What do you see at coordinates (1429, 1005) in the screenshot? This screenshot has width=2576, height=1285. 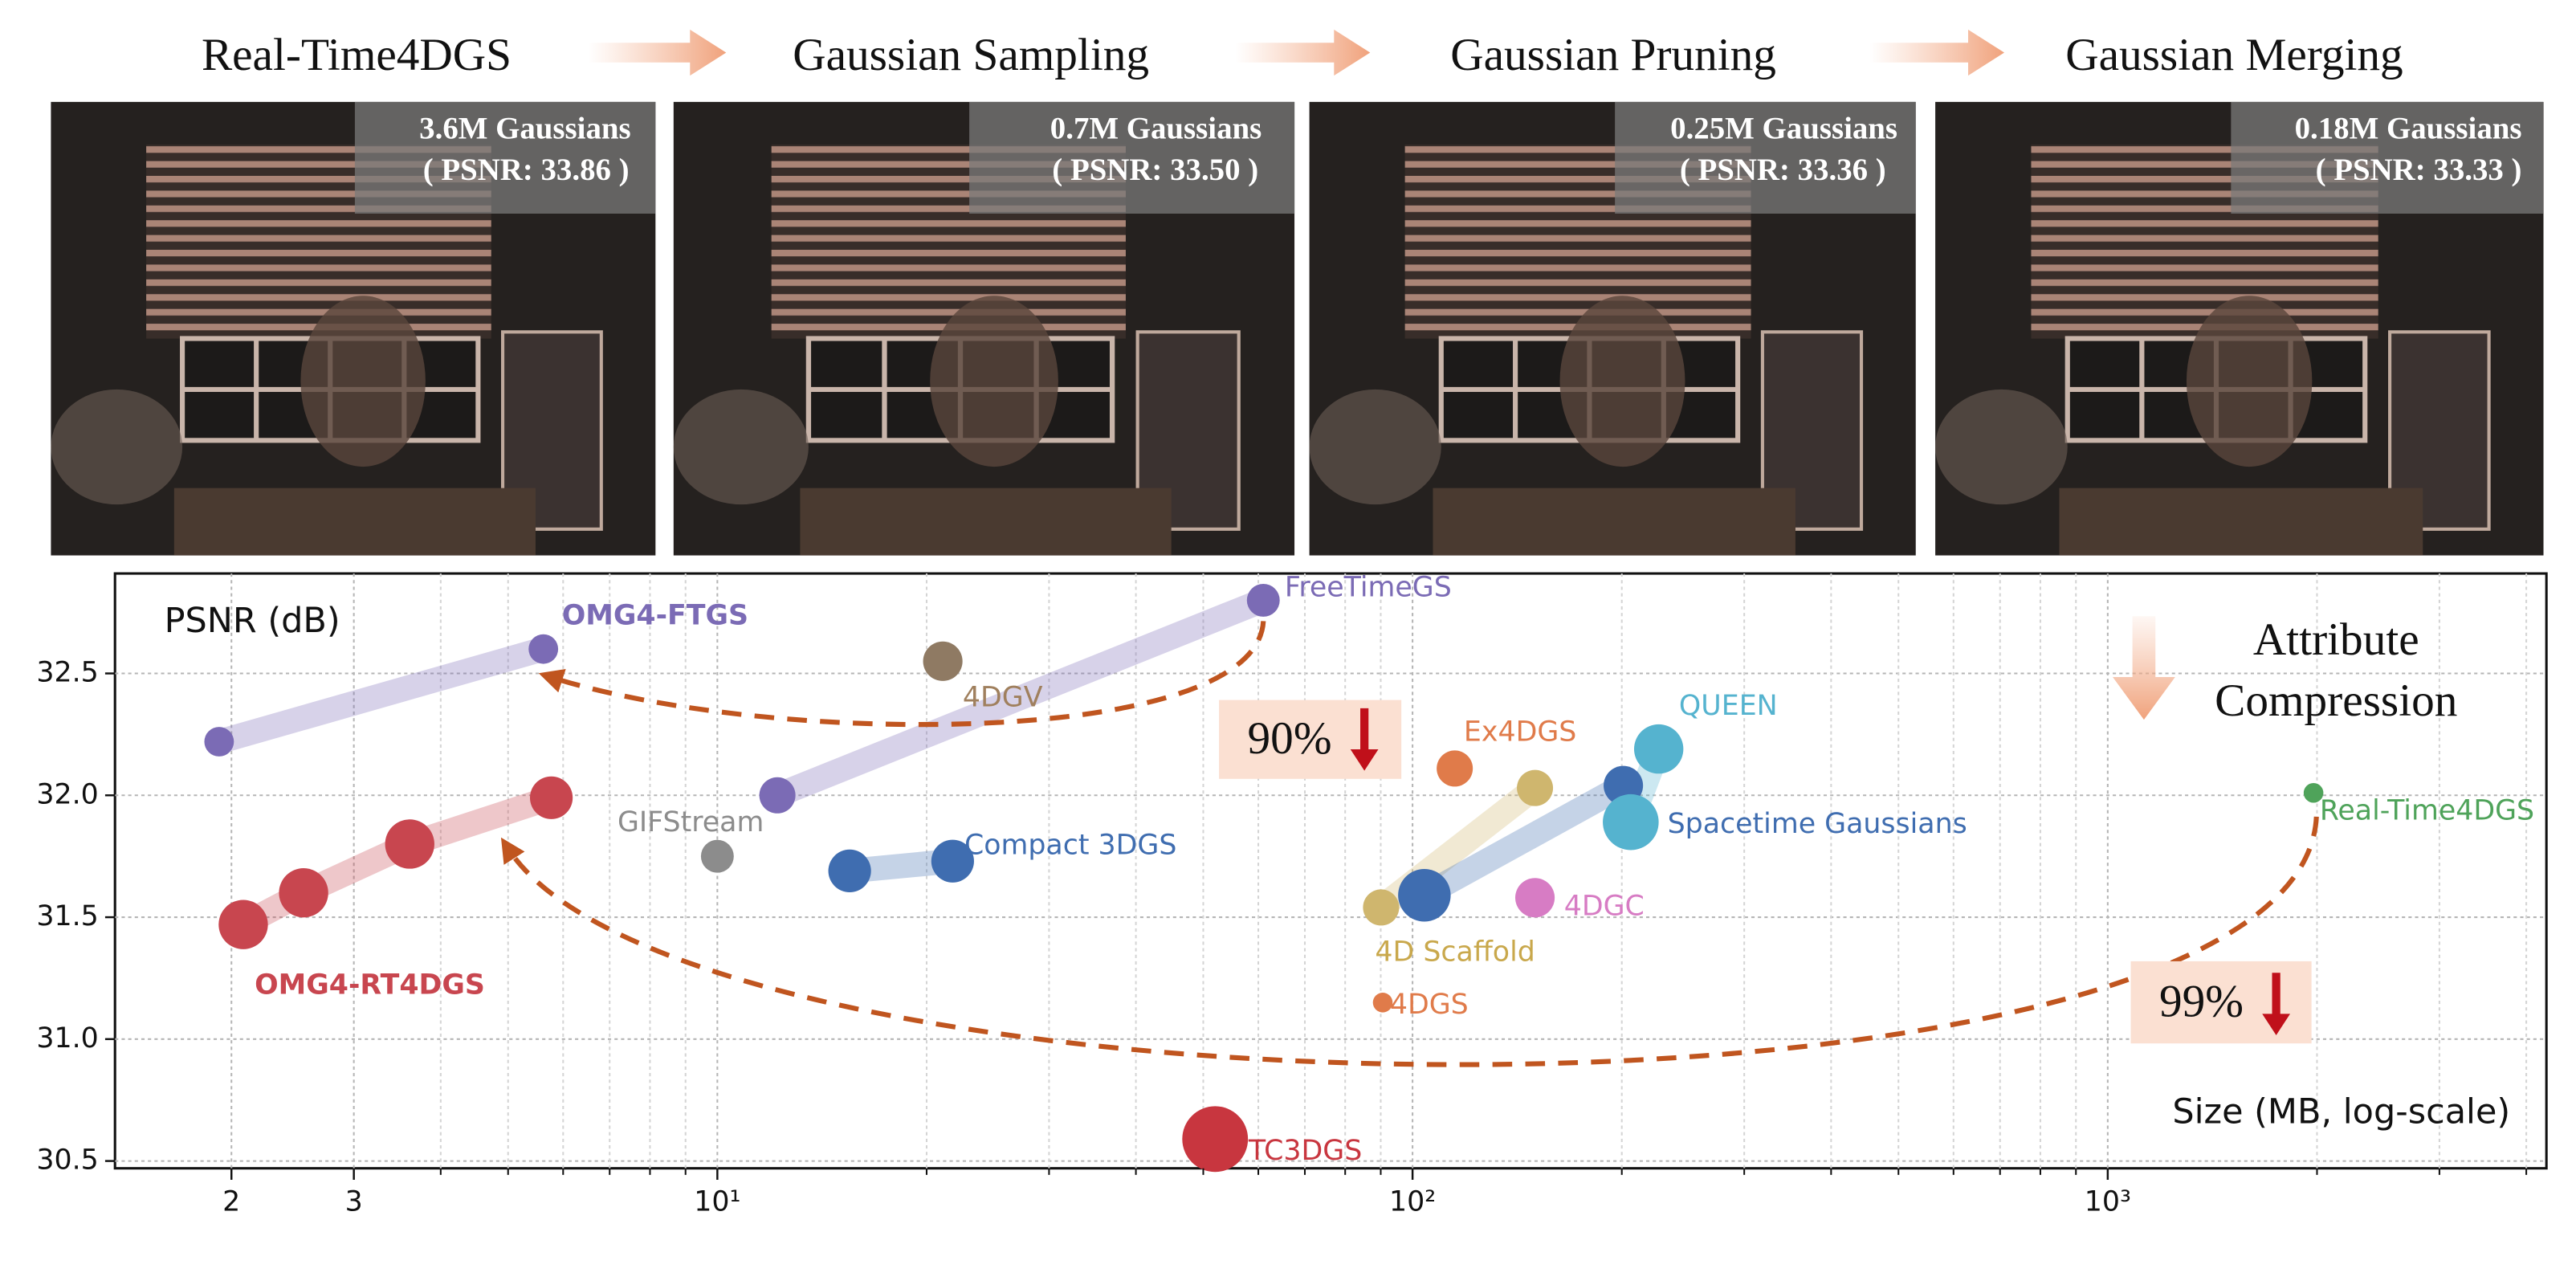 I see `series-label: 4DGS` at bounding box center [1429, 1005].